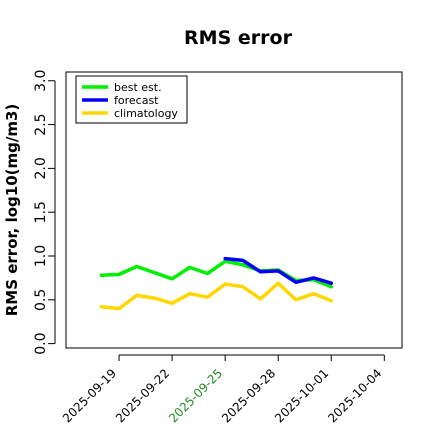  Describe the element at coordinates (41, 124) in the screenshot. I see `y-tick-label: 2.5` at that location.